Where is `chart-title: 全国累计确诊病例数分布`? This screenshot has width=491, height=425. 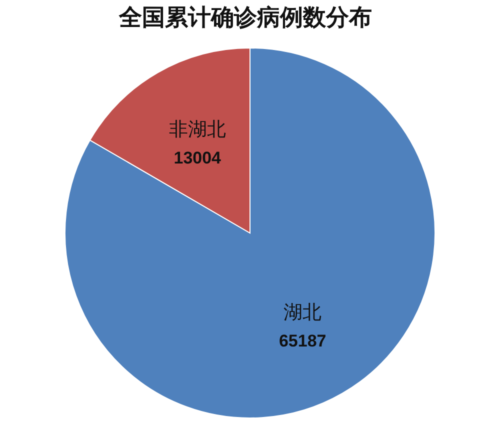
chart-title: 全国累计确诊病例数分布 is located at coordinates (245, 18).